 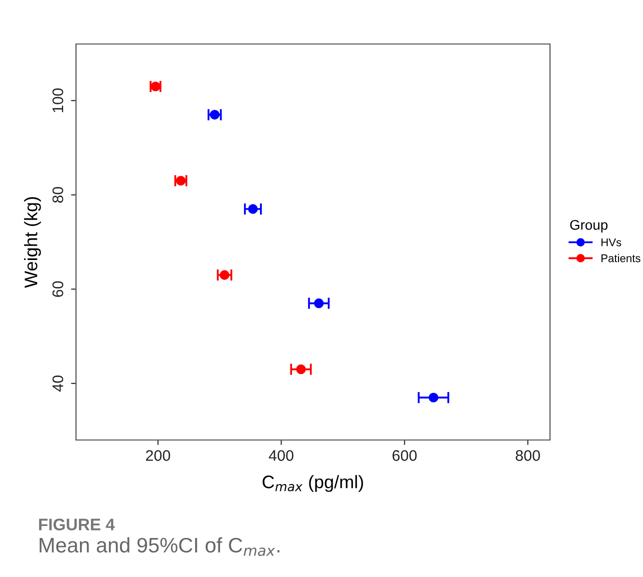 I want to click on x-tick-label: 400, so click(x=281, y=455).